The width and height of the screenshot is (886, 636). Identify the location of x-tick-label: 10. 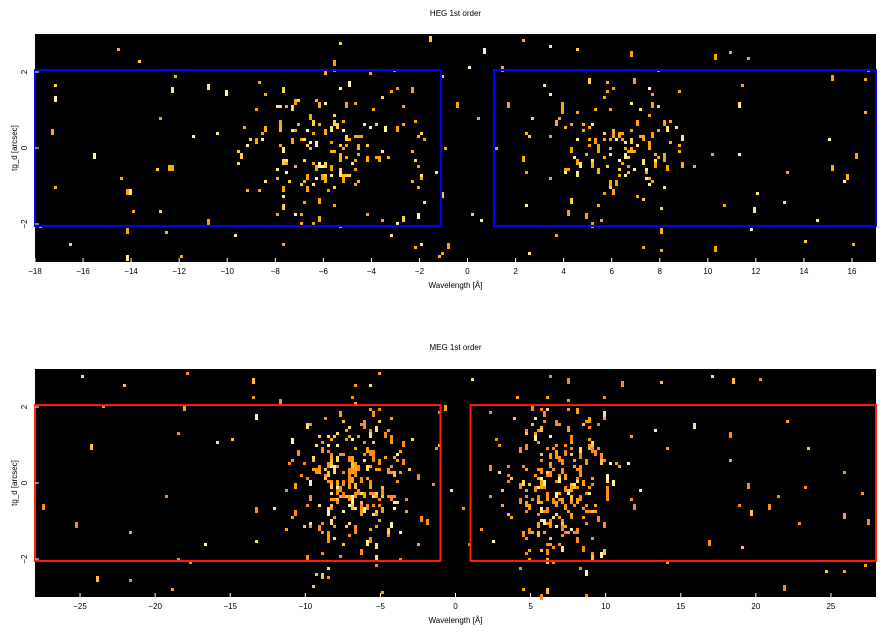
(707, 271).